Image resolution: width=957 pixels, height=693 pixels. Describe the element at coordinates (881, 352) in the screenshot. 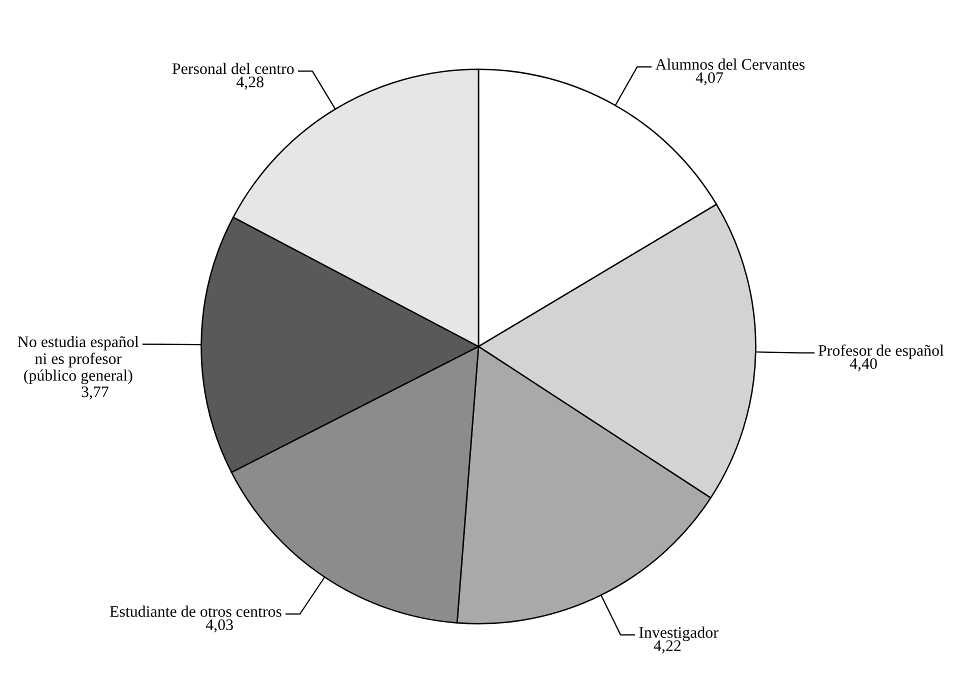

I see `slice-label: Profesor de español` at that location.